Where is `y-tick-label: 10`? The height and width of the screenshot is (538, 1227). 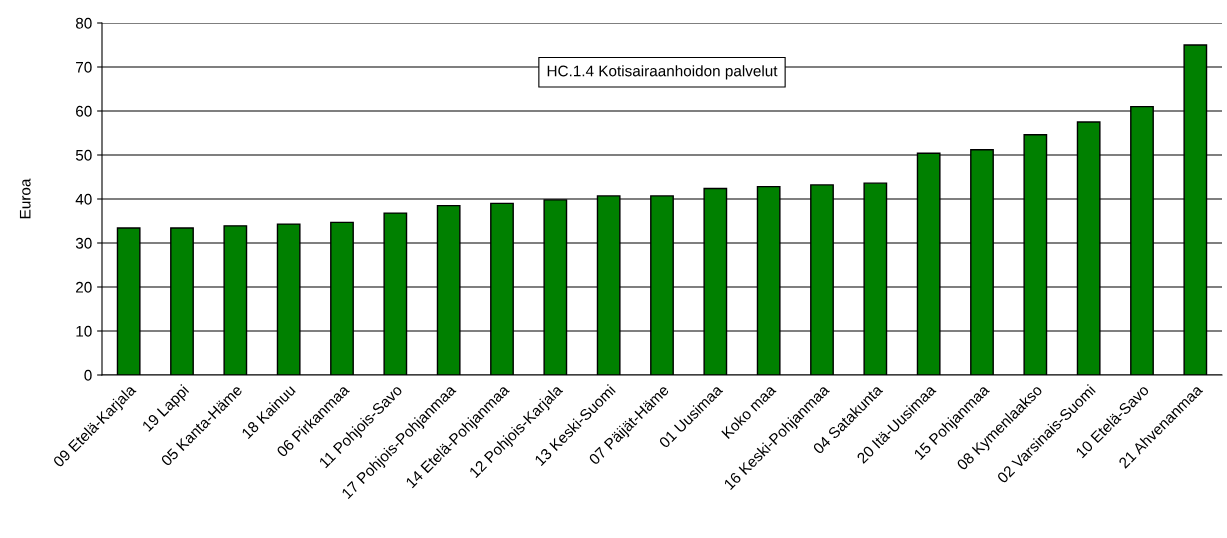
y-tick-label: 10 is located at coordinates (84, 331).